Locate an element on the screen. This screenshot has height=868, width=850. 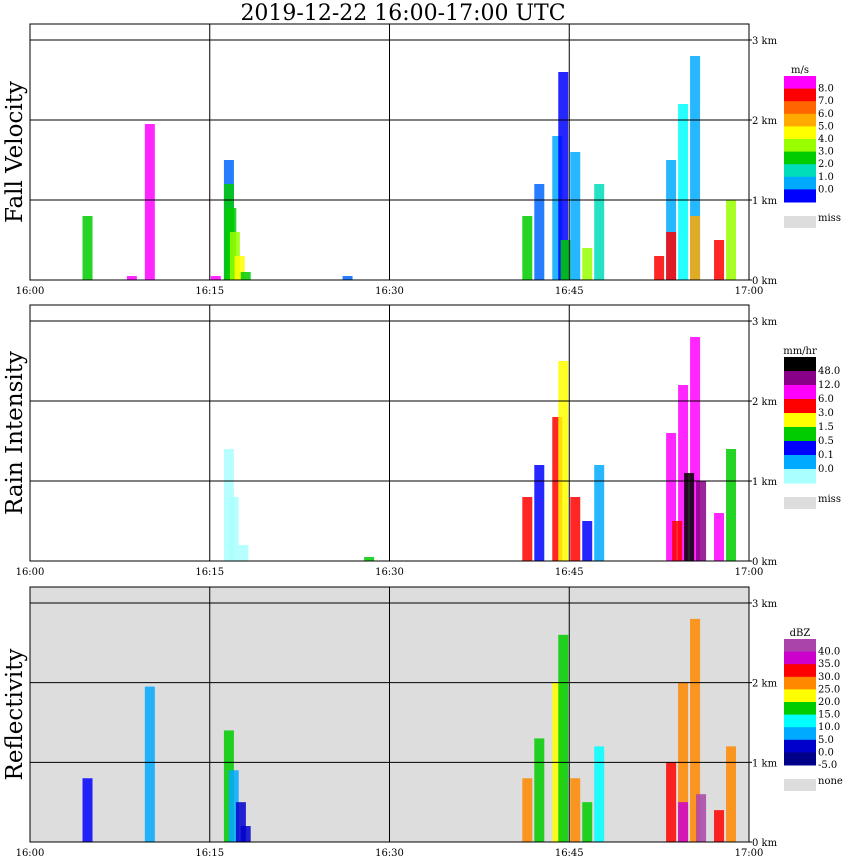
legend-units: mm/hr is located at coordinates (800, 351).